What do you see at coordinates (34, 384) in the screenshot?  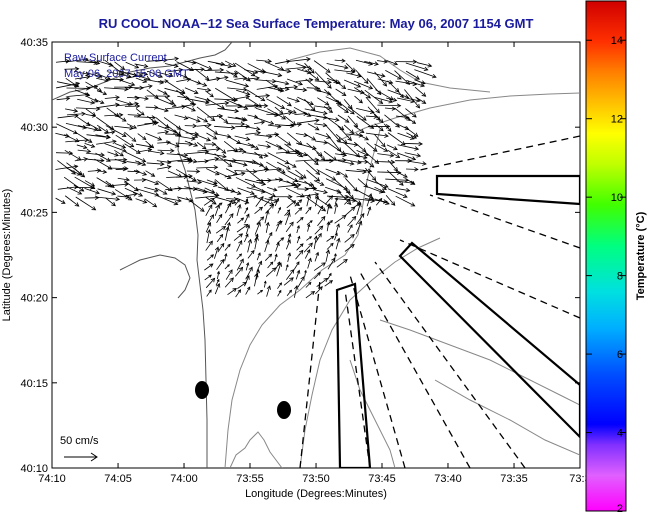 I see `y-tick-label: 40:15` at bounding box center [34, 384].